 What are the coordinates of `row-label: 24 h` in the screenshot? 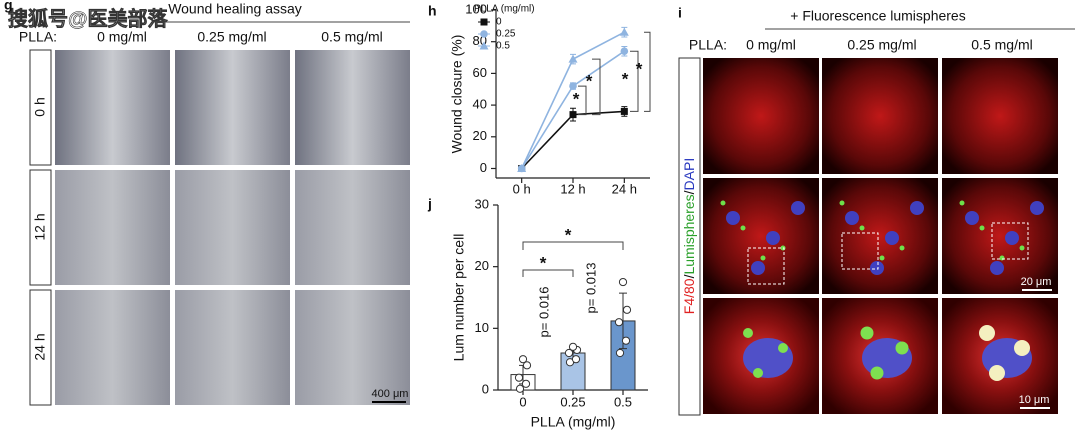 It's located at (40, 346).